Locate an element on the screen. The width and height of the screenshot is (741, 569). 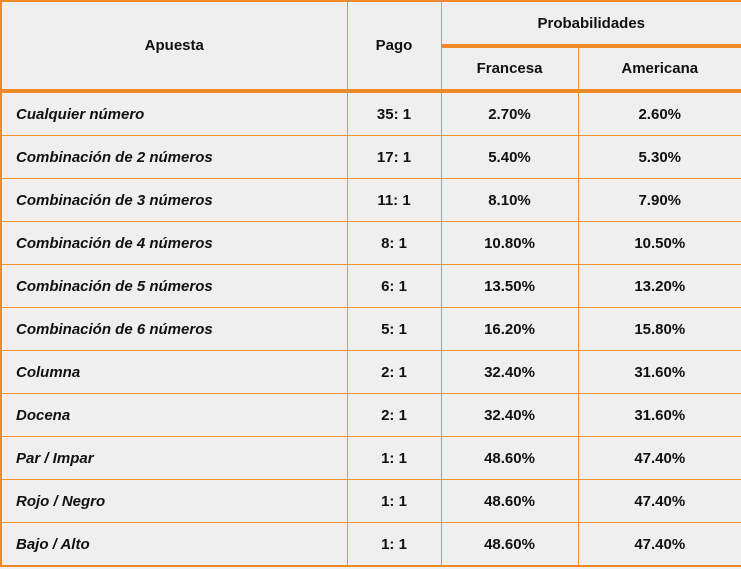
header-row-sub: Francesa Americana is located at coordinates (371, 69).